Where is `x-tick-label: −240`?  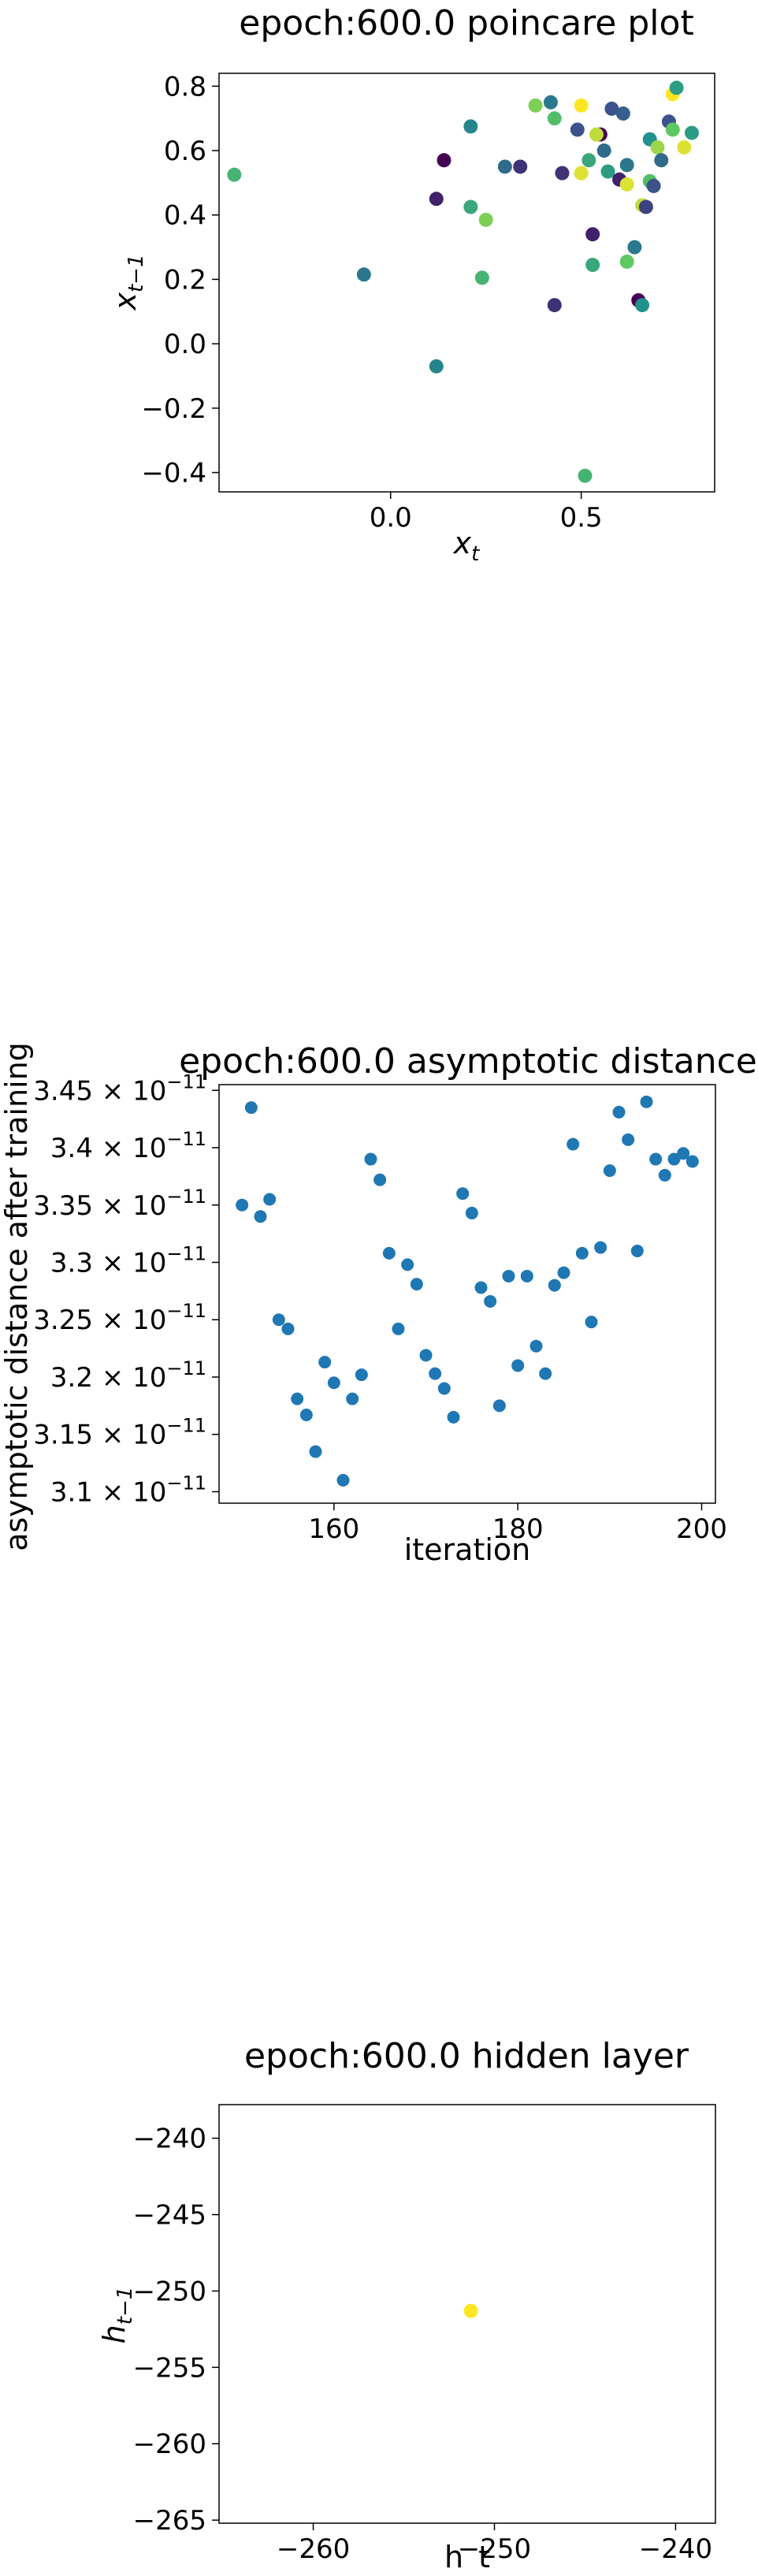
x-tick-label: −240 is located at coordinates (675, 2549).